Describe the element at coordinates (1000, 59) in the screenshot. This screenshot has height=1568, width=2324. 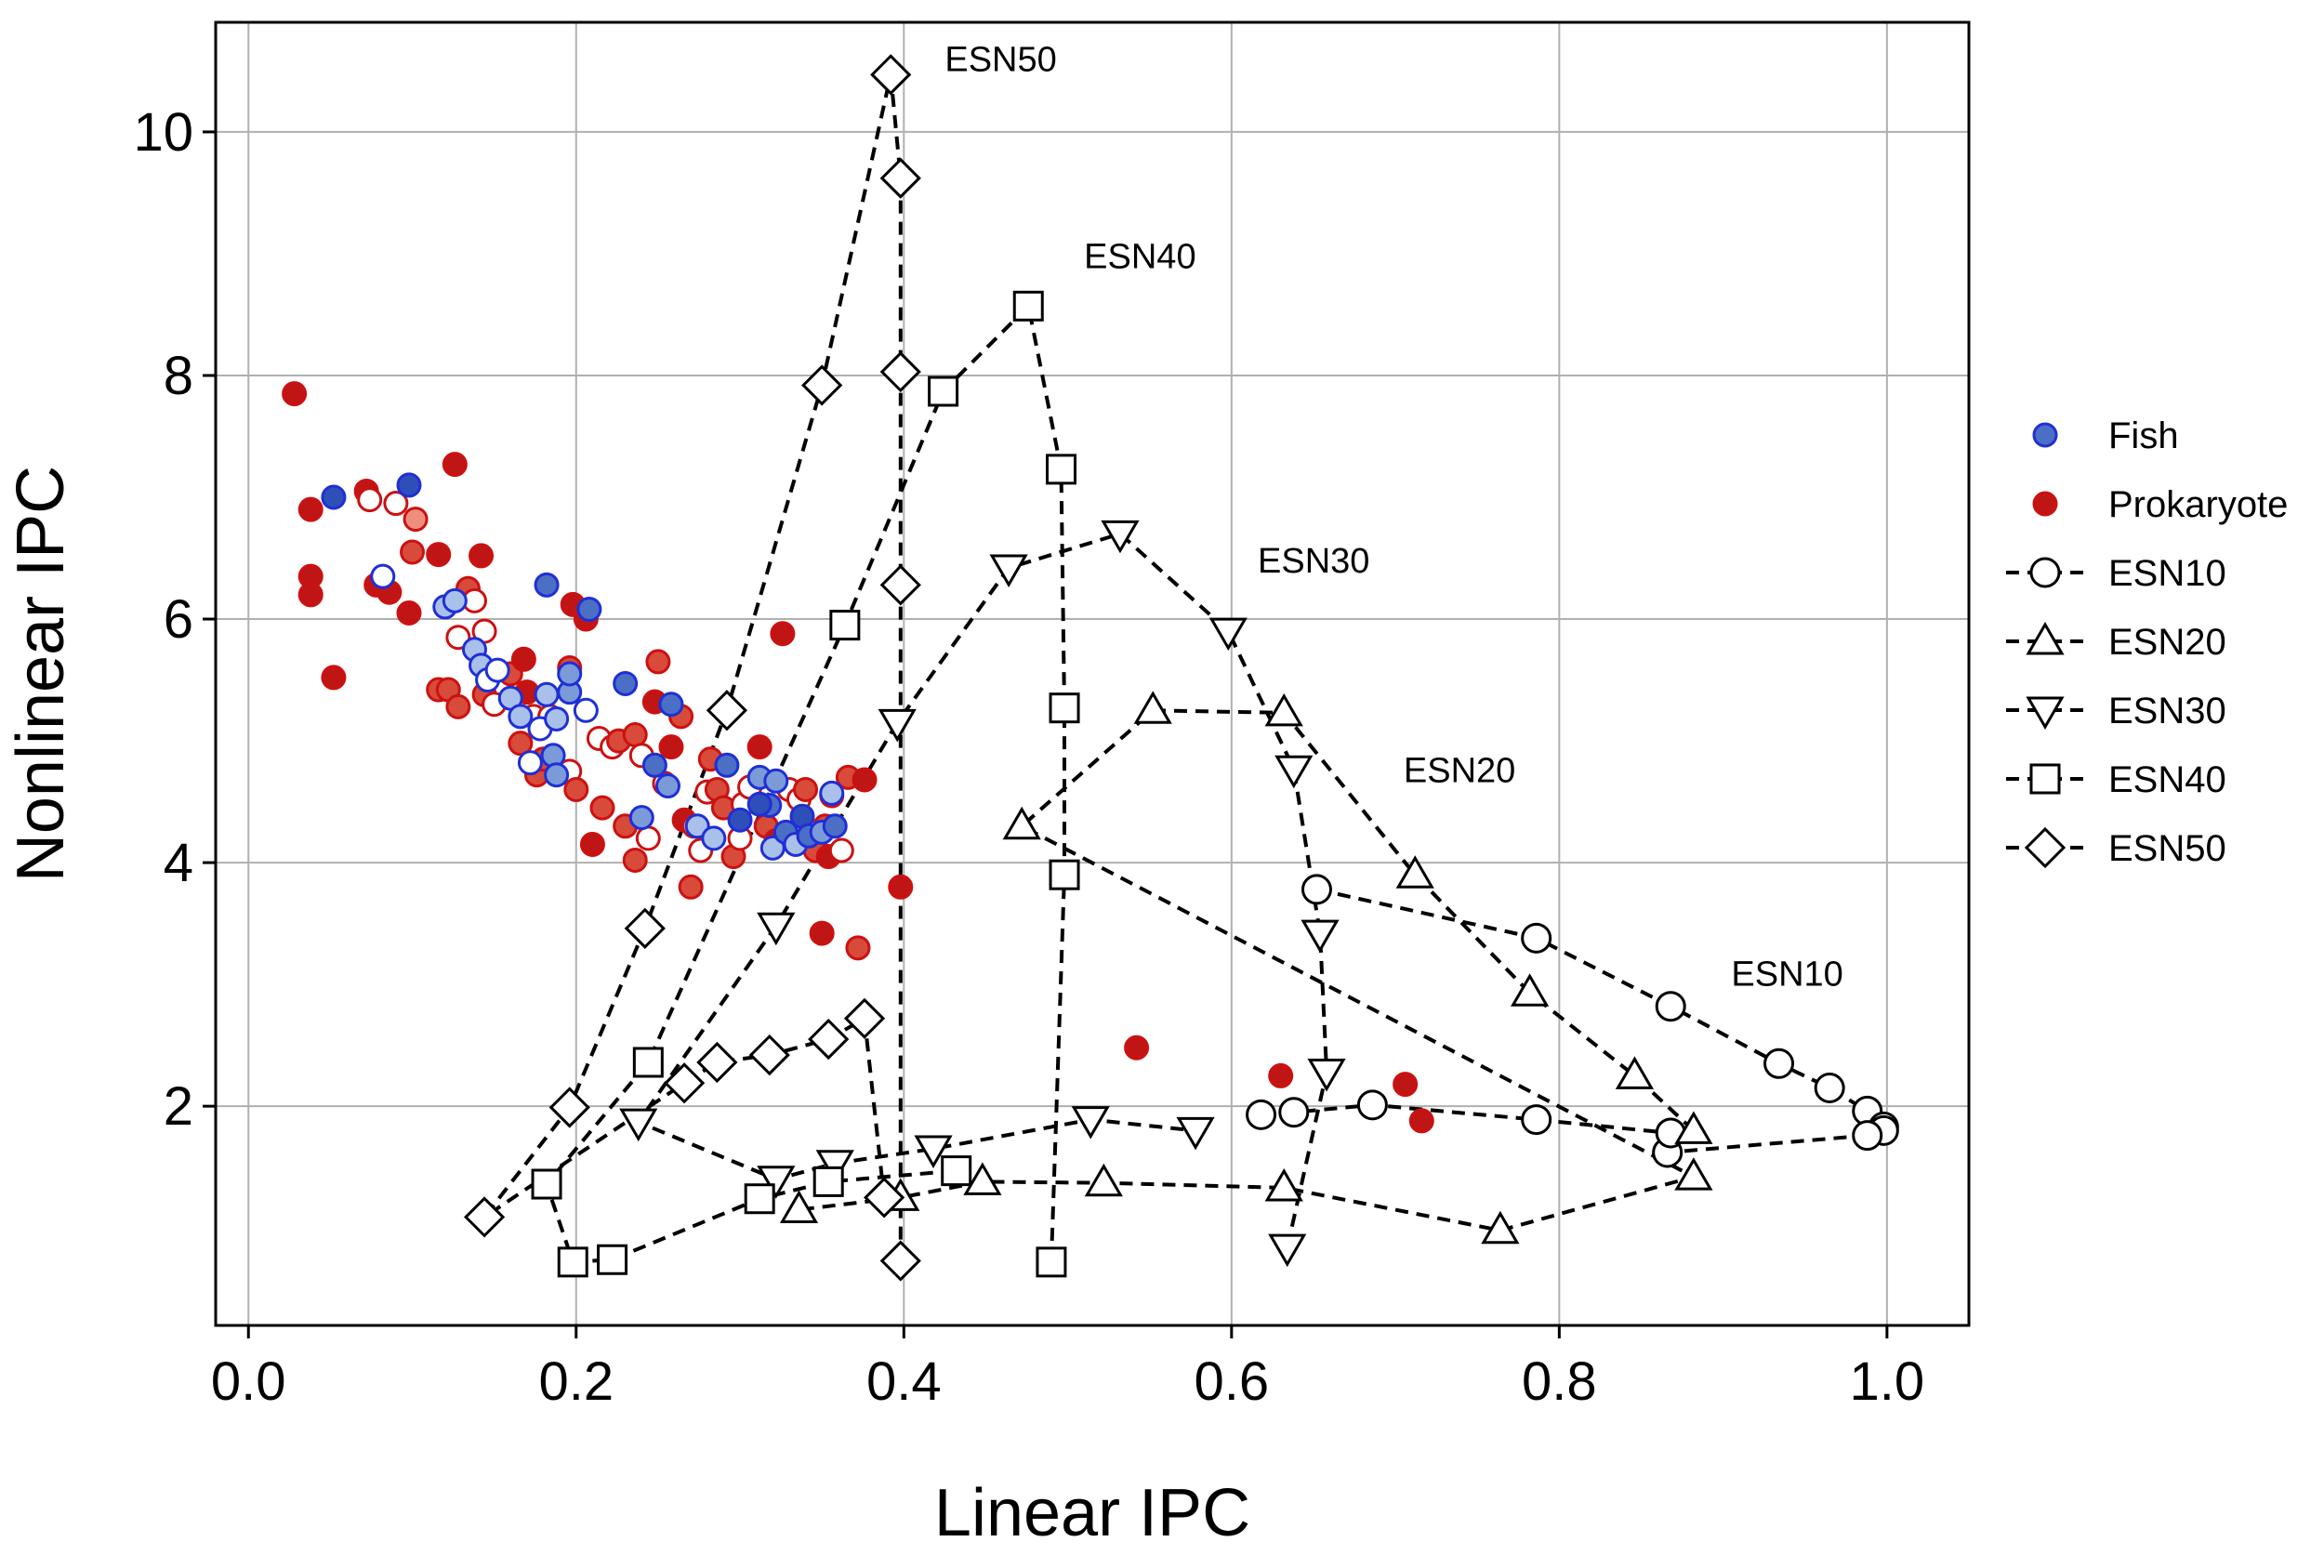
I see `annotation-esn50: ESN50` at that location.